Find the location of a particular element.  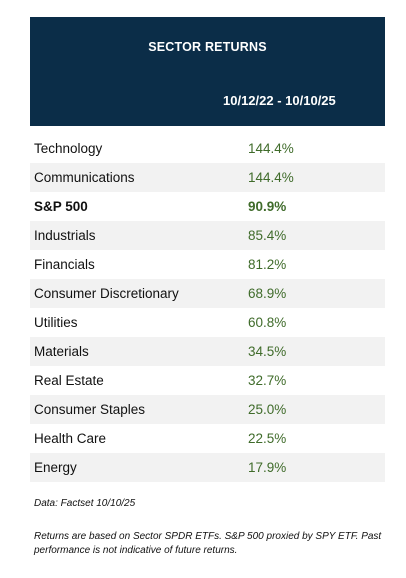

table-row: Energy 17.9% is located at coordinates (207, 467).